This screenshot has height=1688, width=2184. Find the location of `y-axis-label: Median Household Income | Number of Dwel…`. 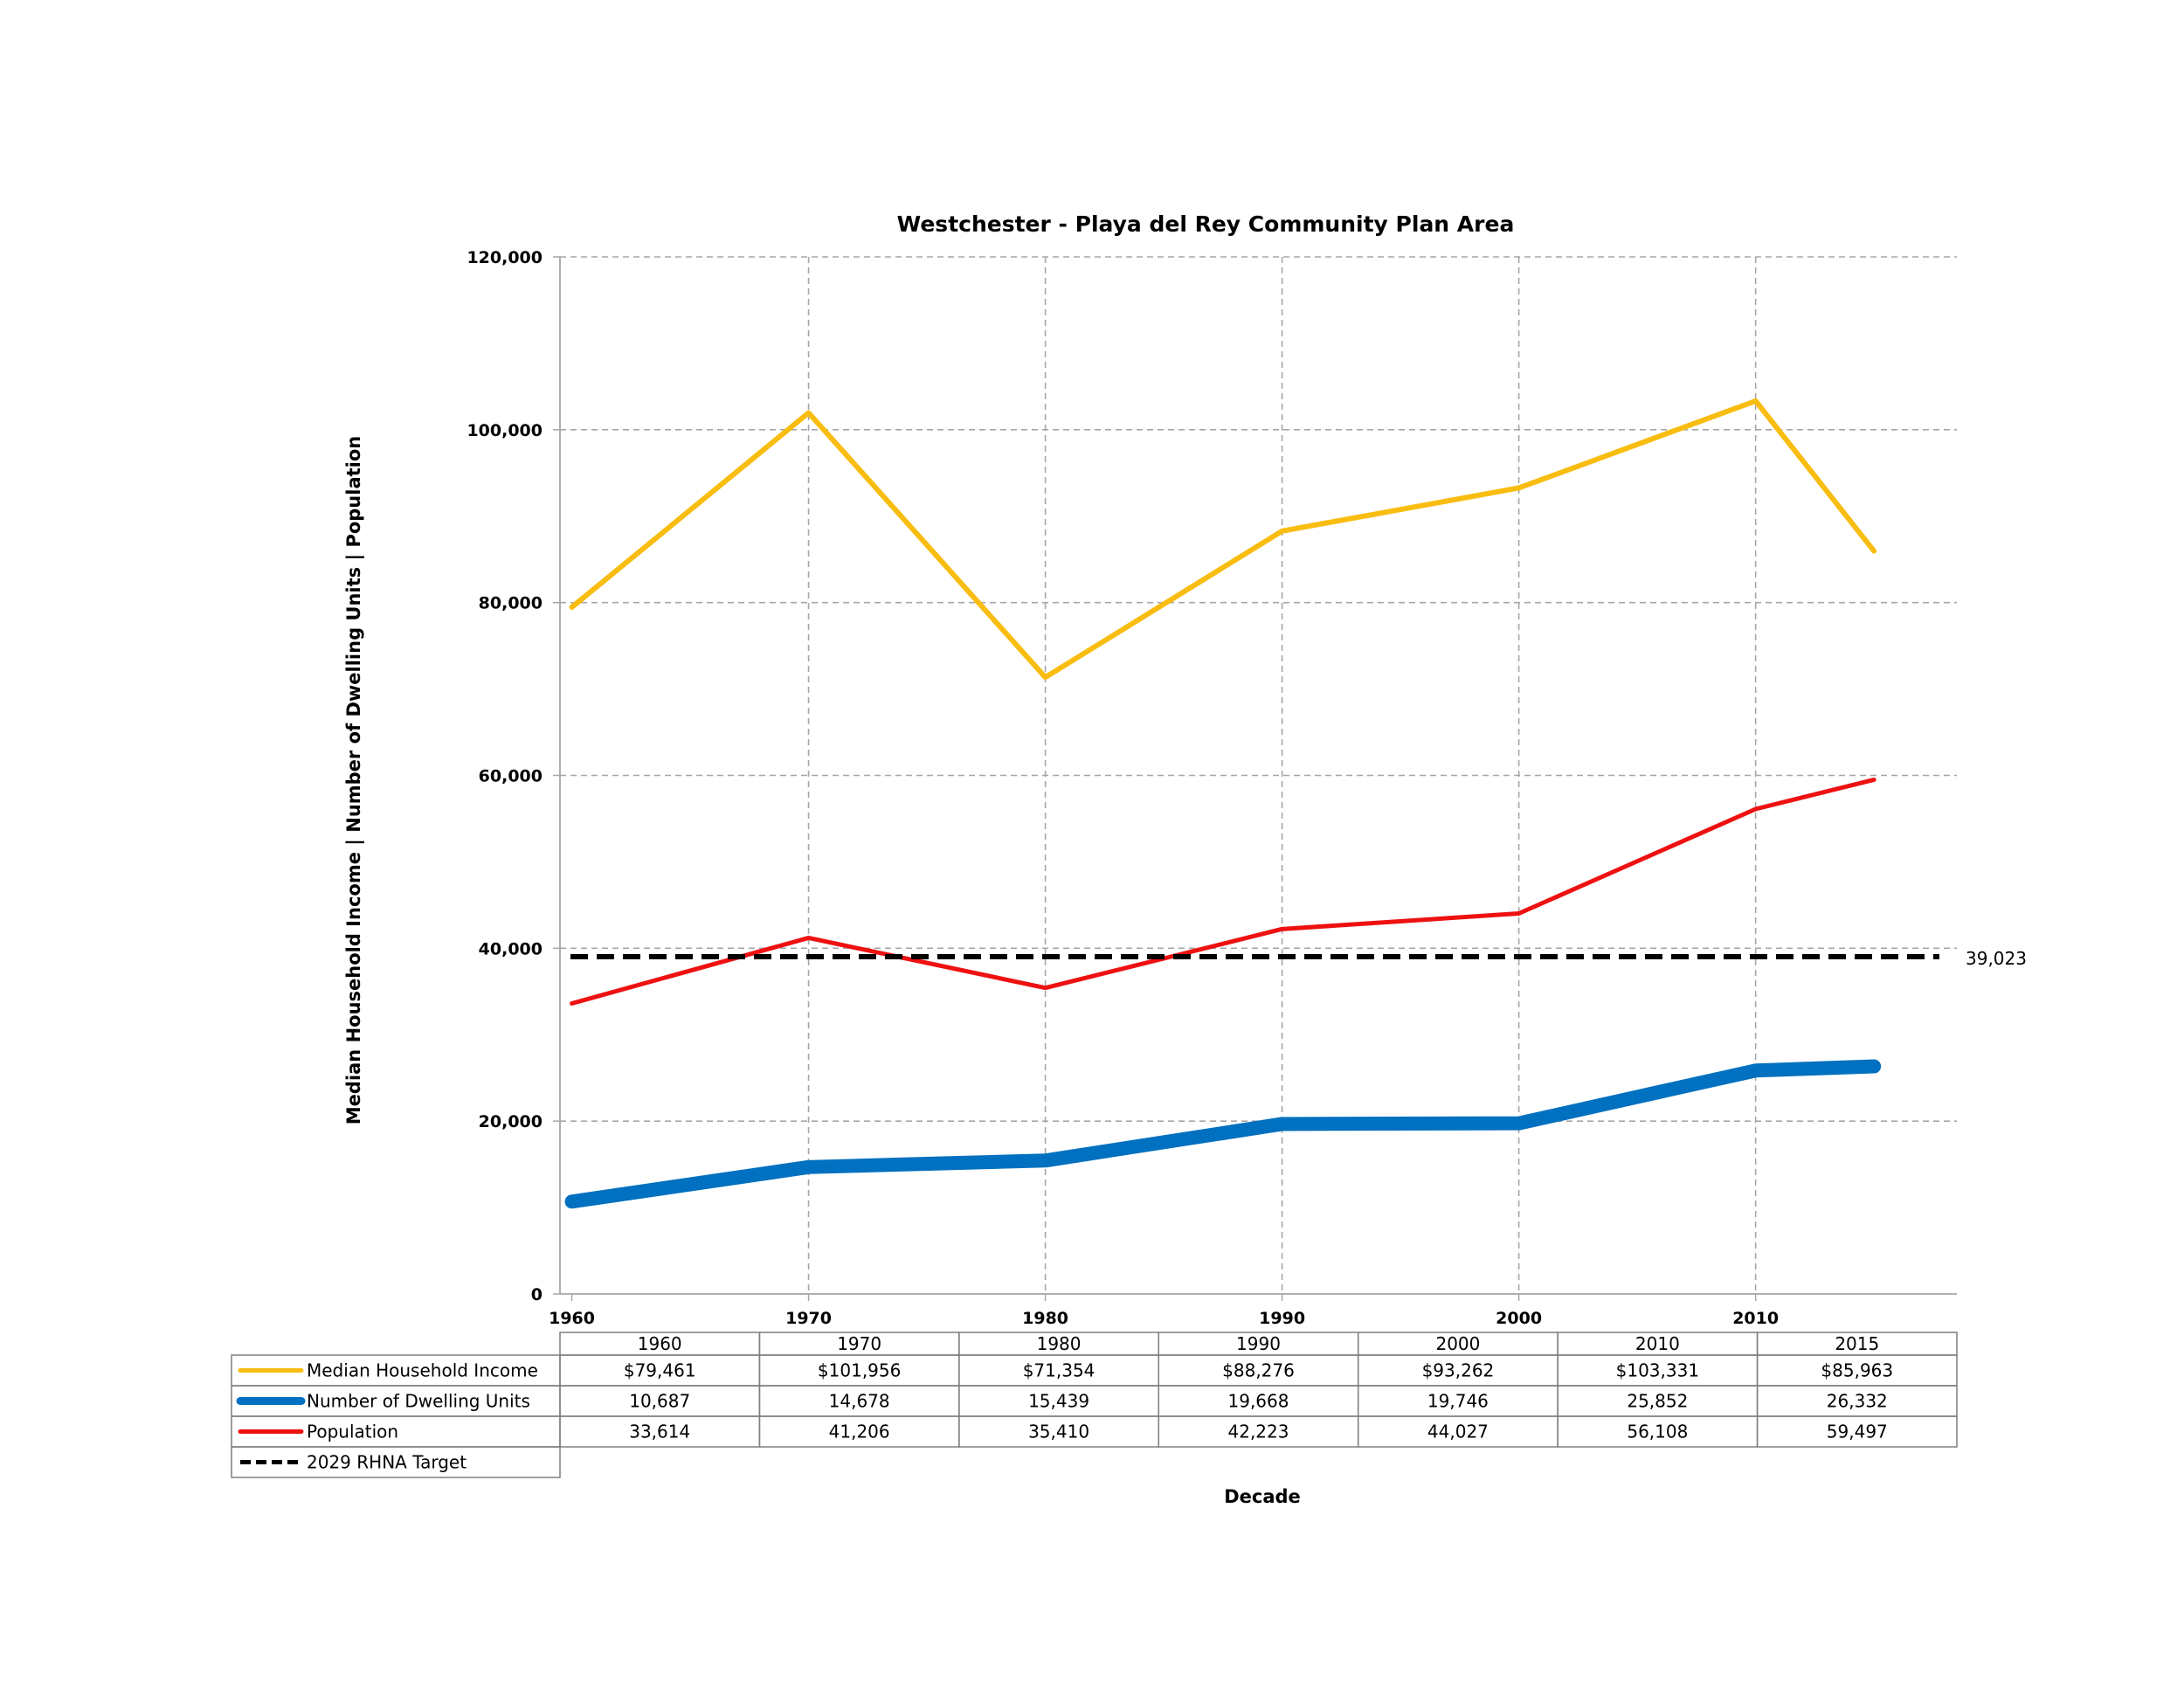

y-axis-label: Median Household Income | Number of Dwel… is located at coordinates (354, 780).